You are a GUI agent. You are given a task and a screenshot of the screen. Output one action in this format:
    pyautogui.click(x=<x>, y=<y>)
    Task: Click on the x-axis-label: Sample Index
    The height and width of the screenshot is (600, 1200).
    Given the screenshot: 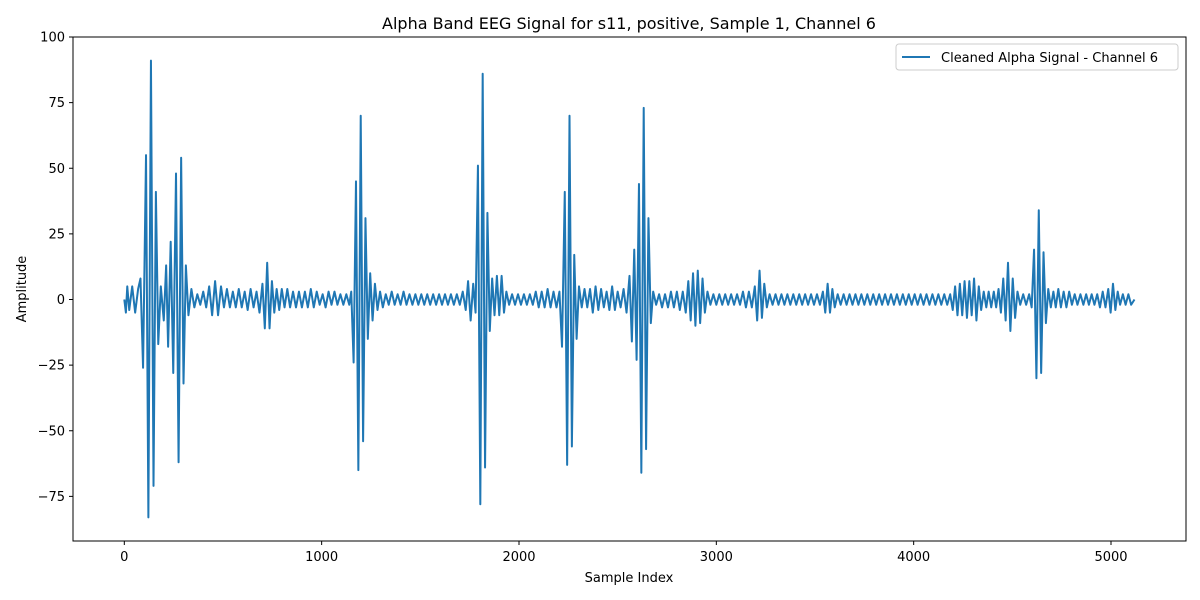 What is the action you would take?
    pyautogui.click(x=629, y=578)
    